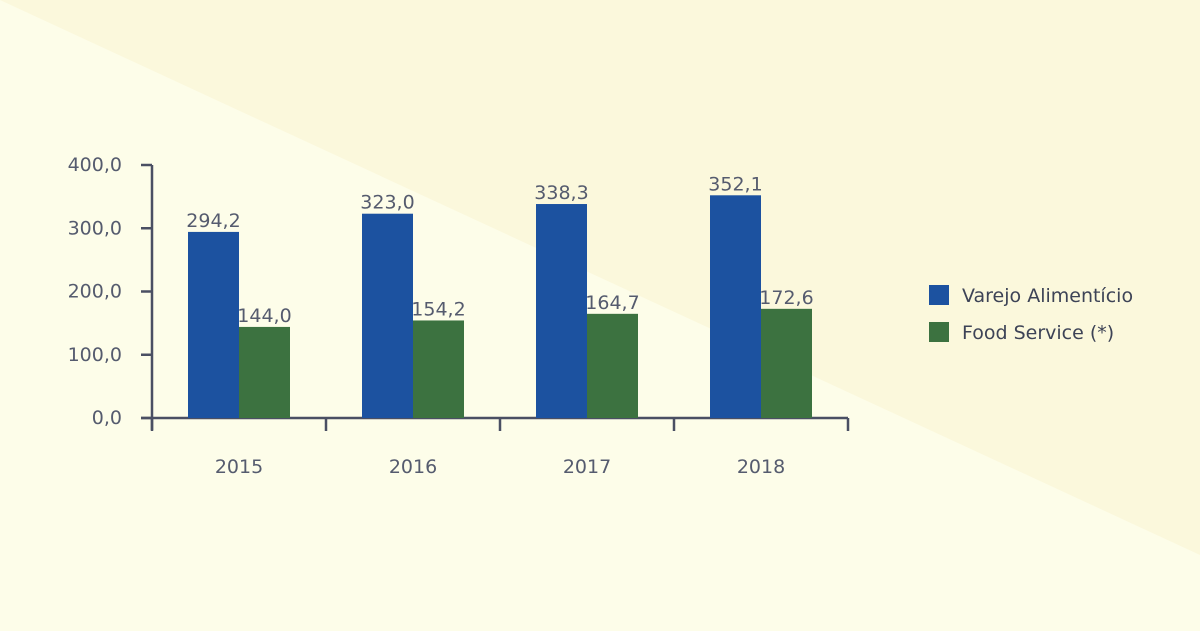 Image resolution: width=1200 pixels, height=631 pixels. Describe the element at coordinates (1031, 314) in the screenshot. I see `legend: Varejo Alimentício Food Service (*)` at that location.